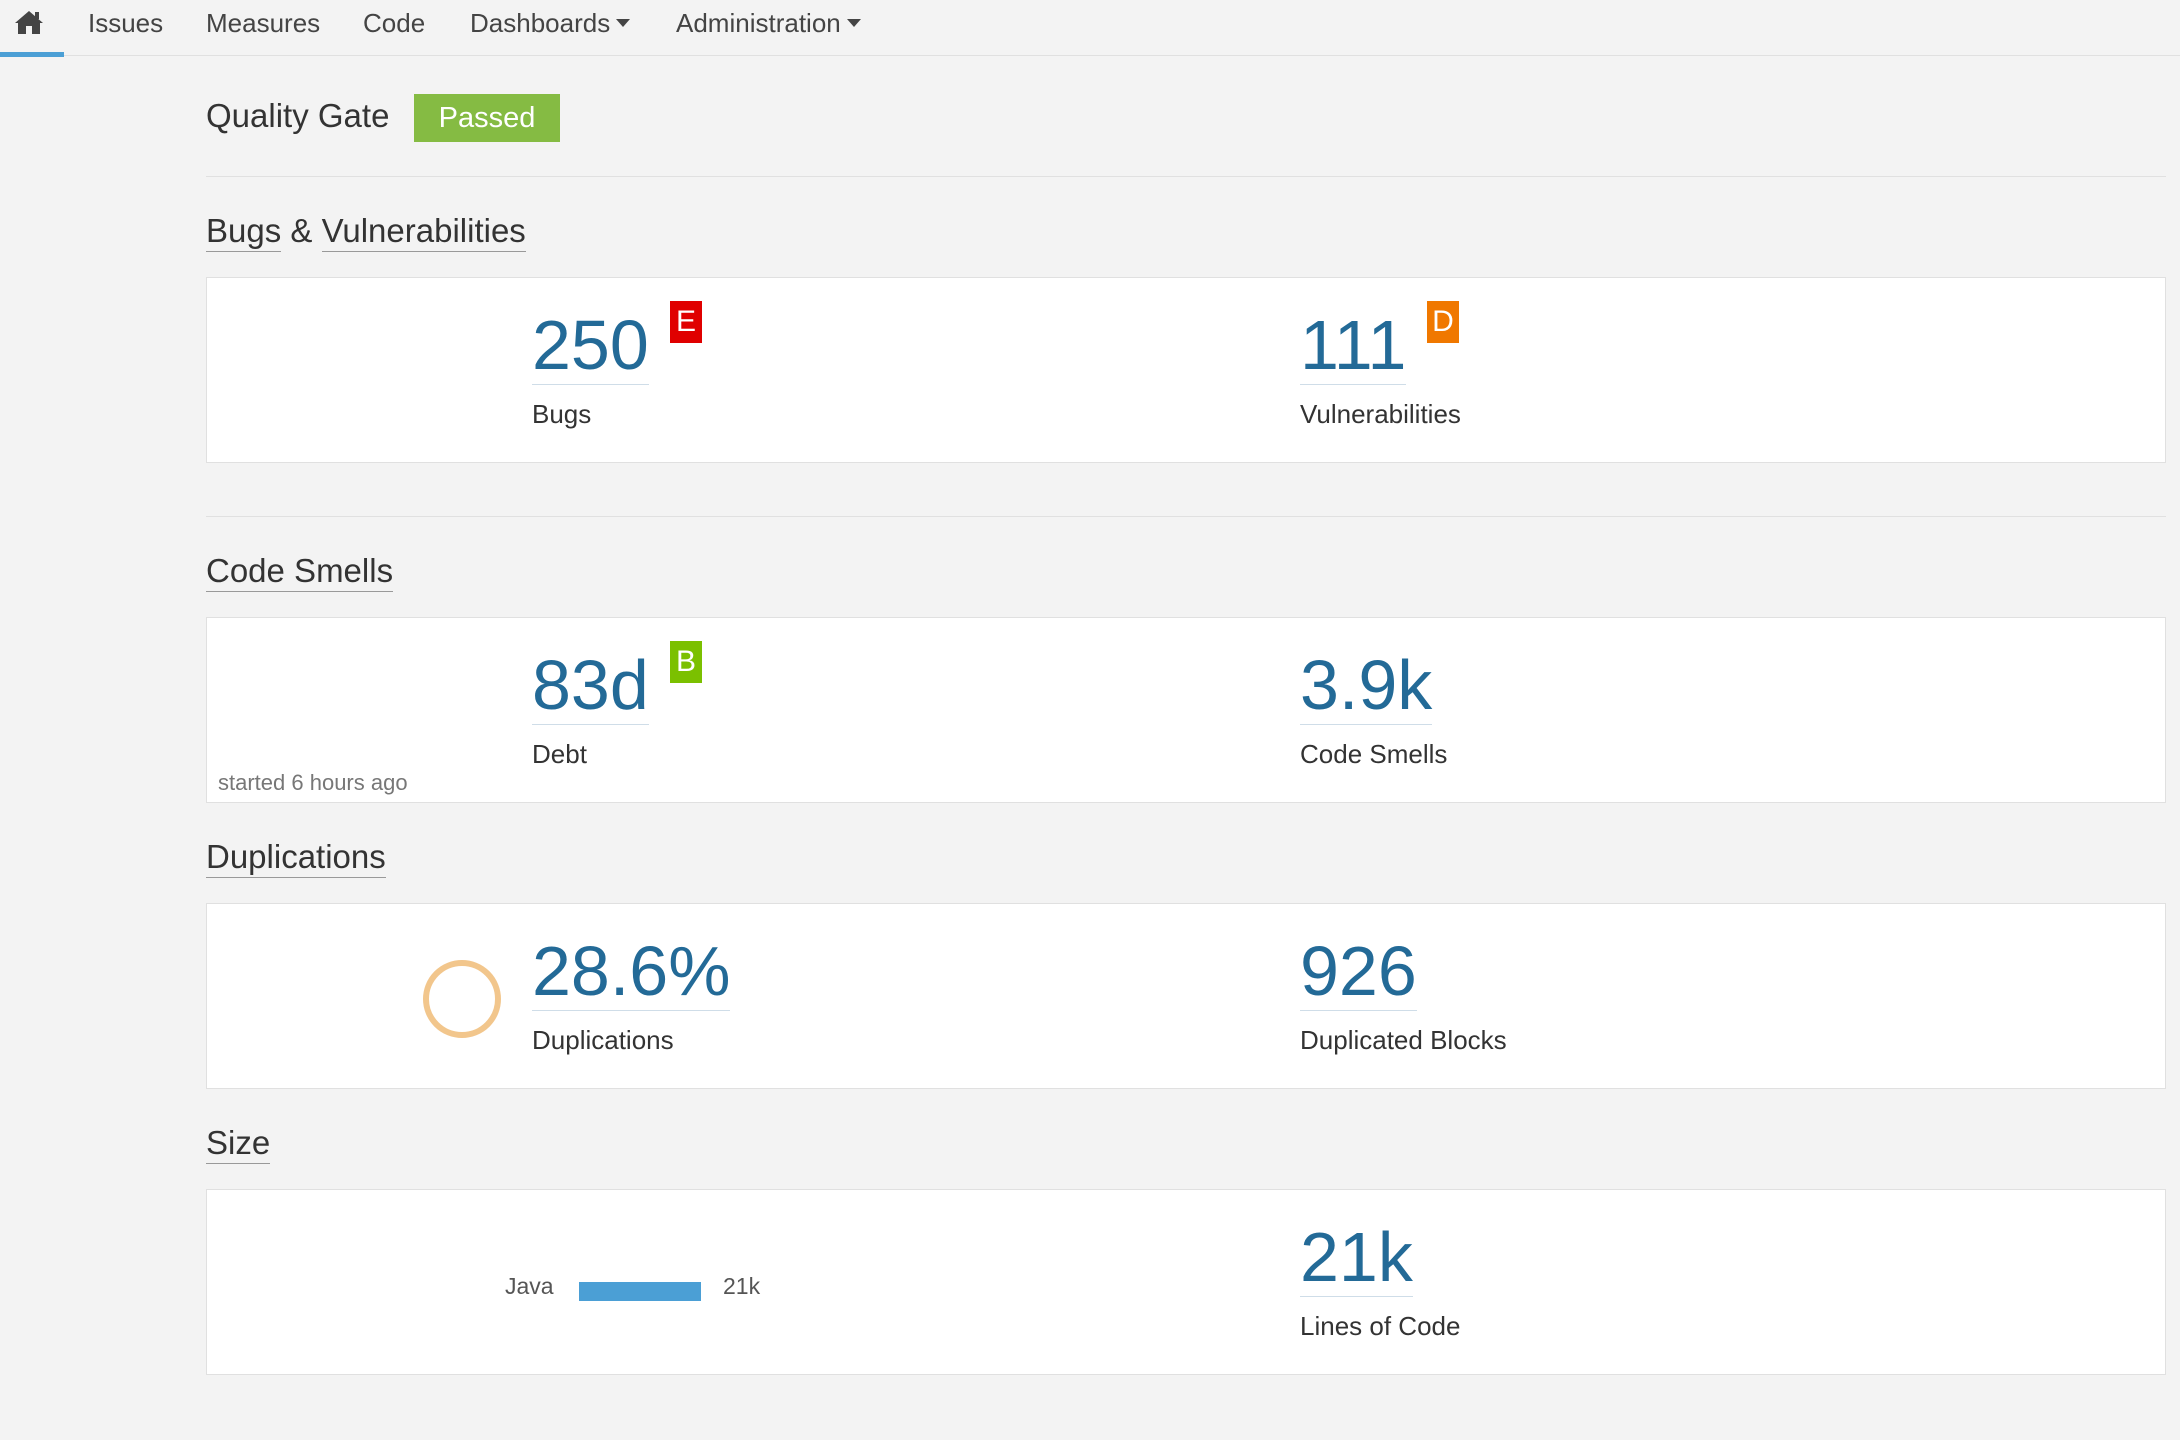  Describe the element at coordinates (1358, 971) in the screenshot. I see `duplicated-blocks-value: 926` at that location.